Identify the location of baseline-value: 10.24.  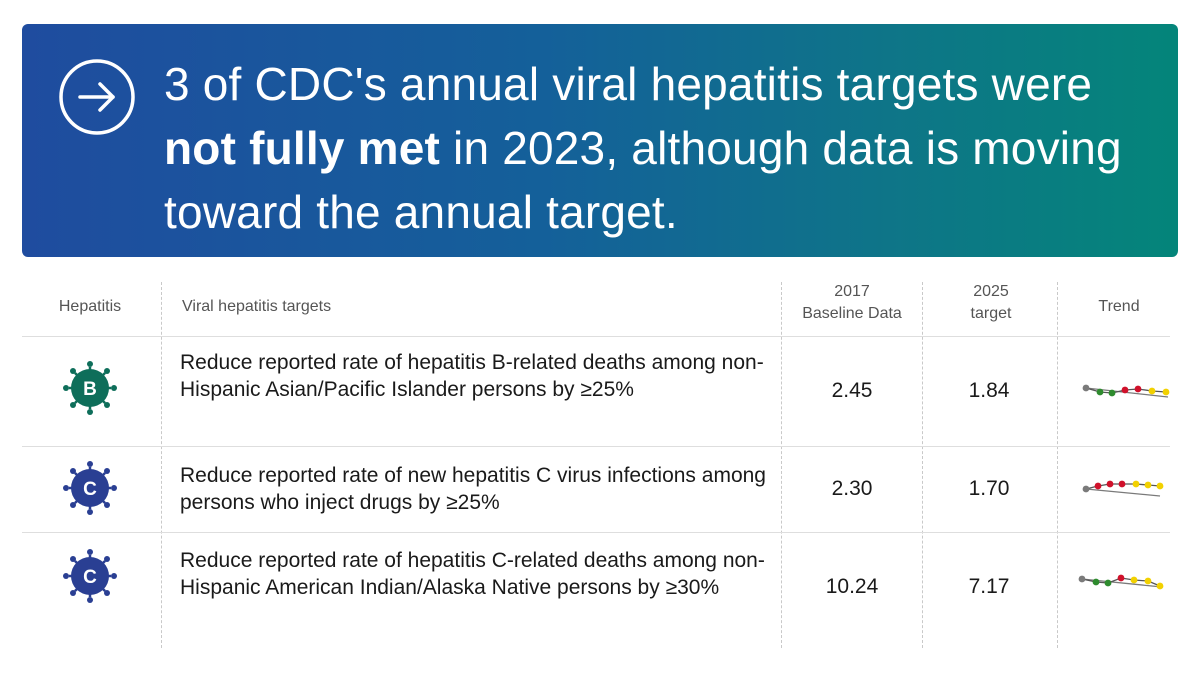
(852, 586).